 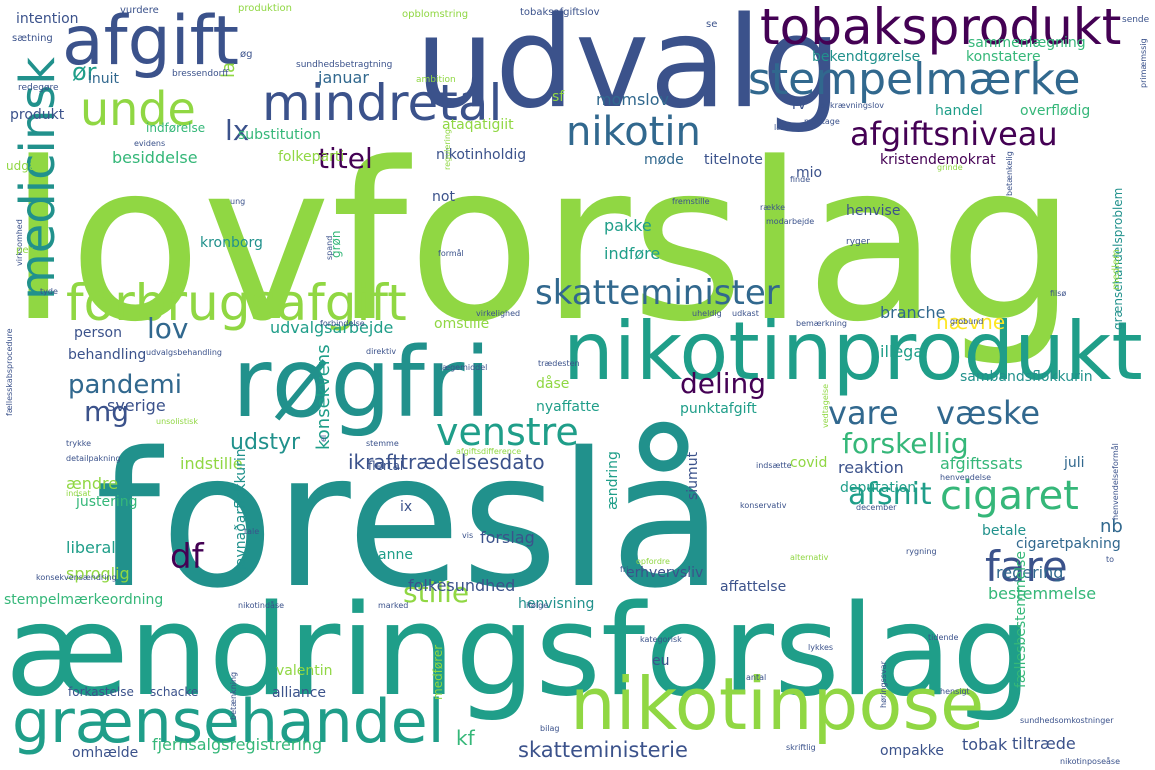 I want to click on word: konstatere, so click(x=1003, y=57).